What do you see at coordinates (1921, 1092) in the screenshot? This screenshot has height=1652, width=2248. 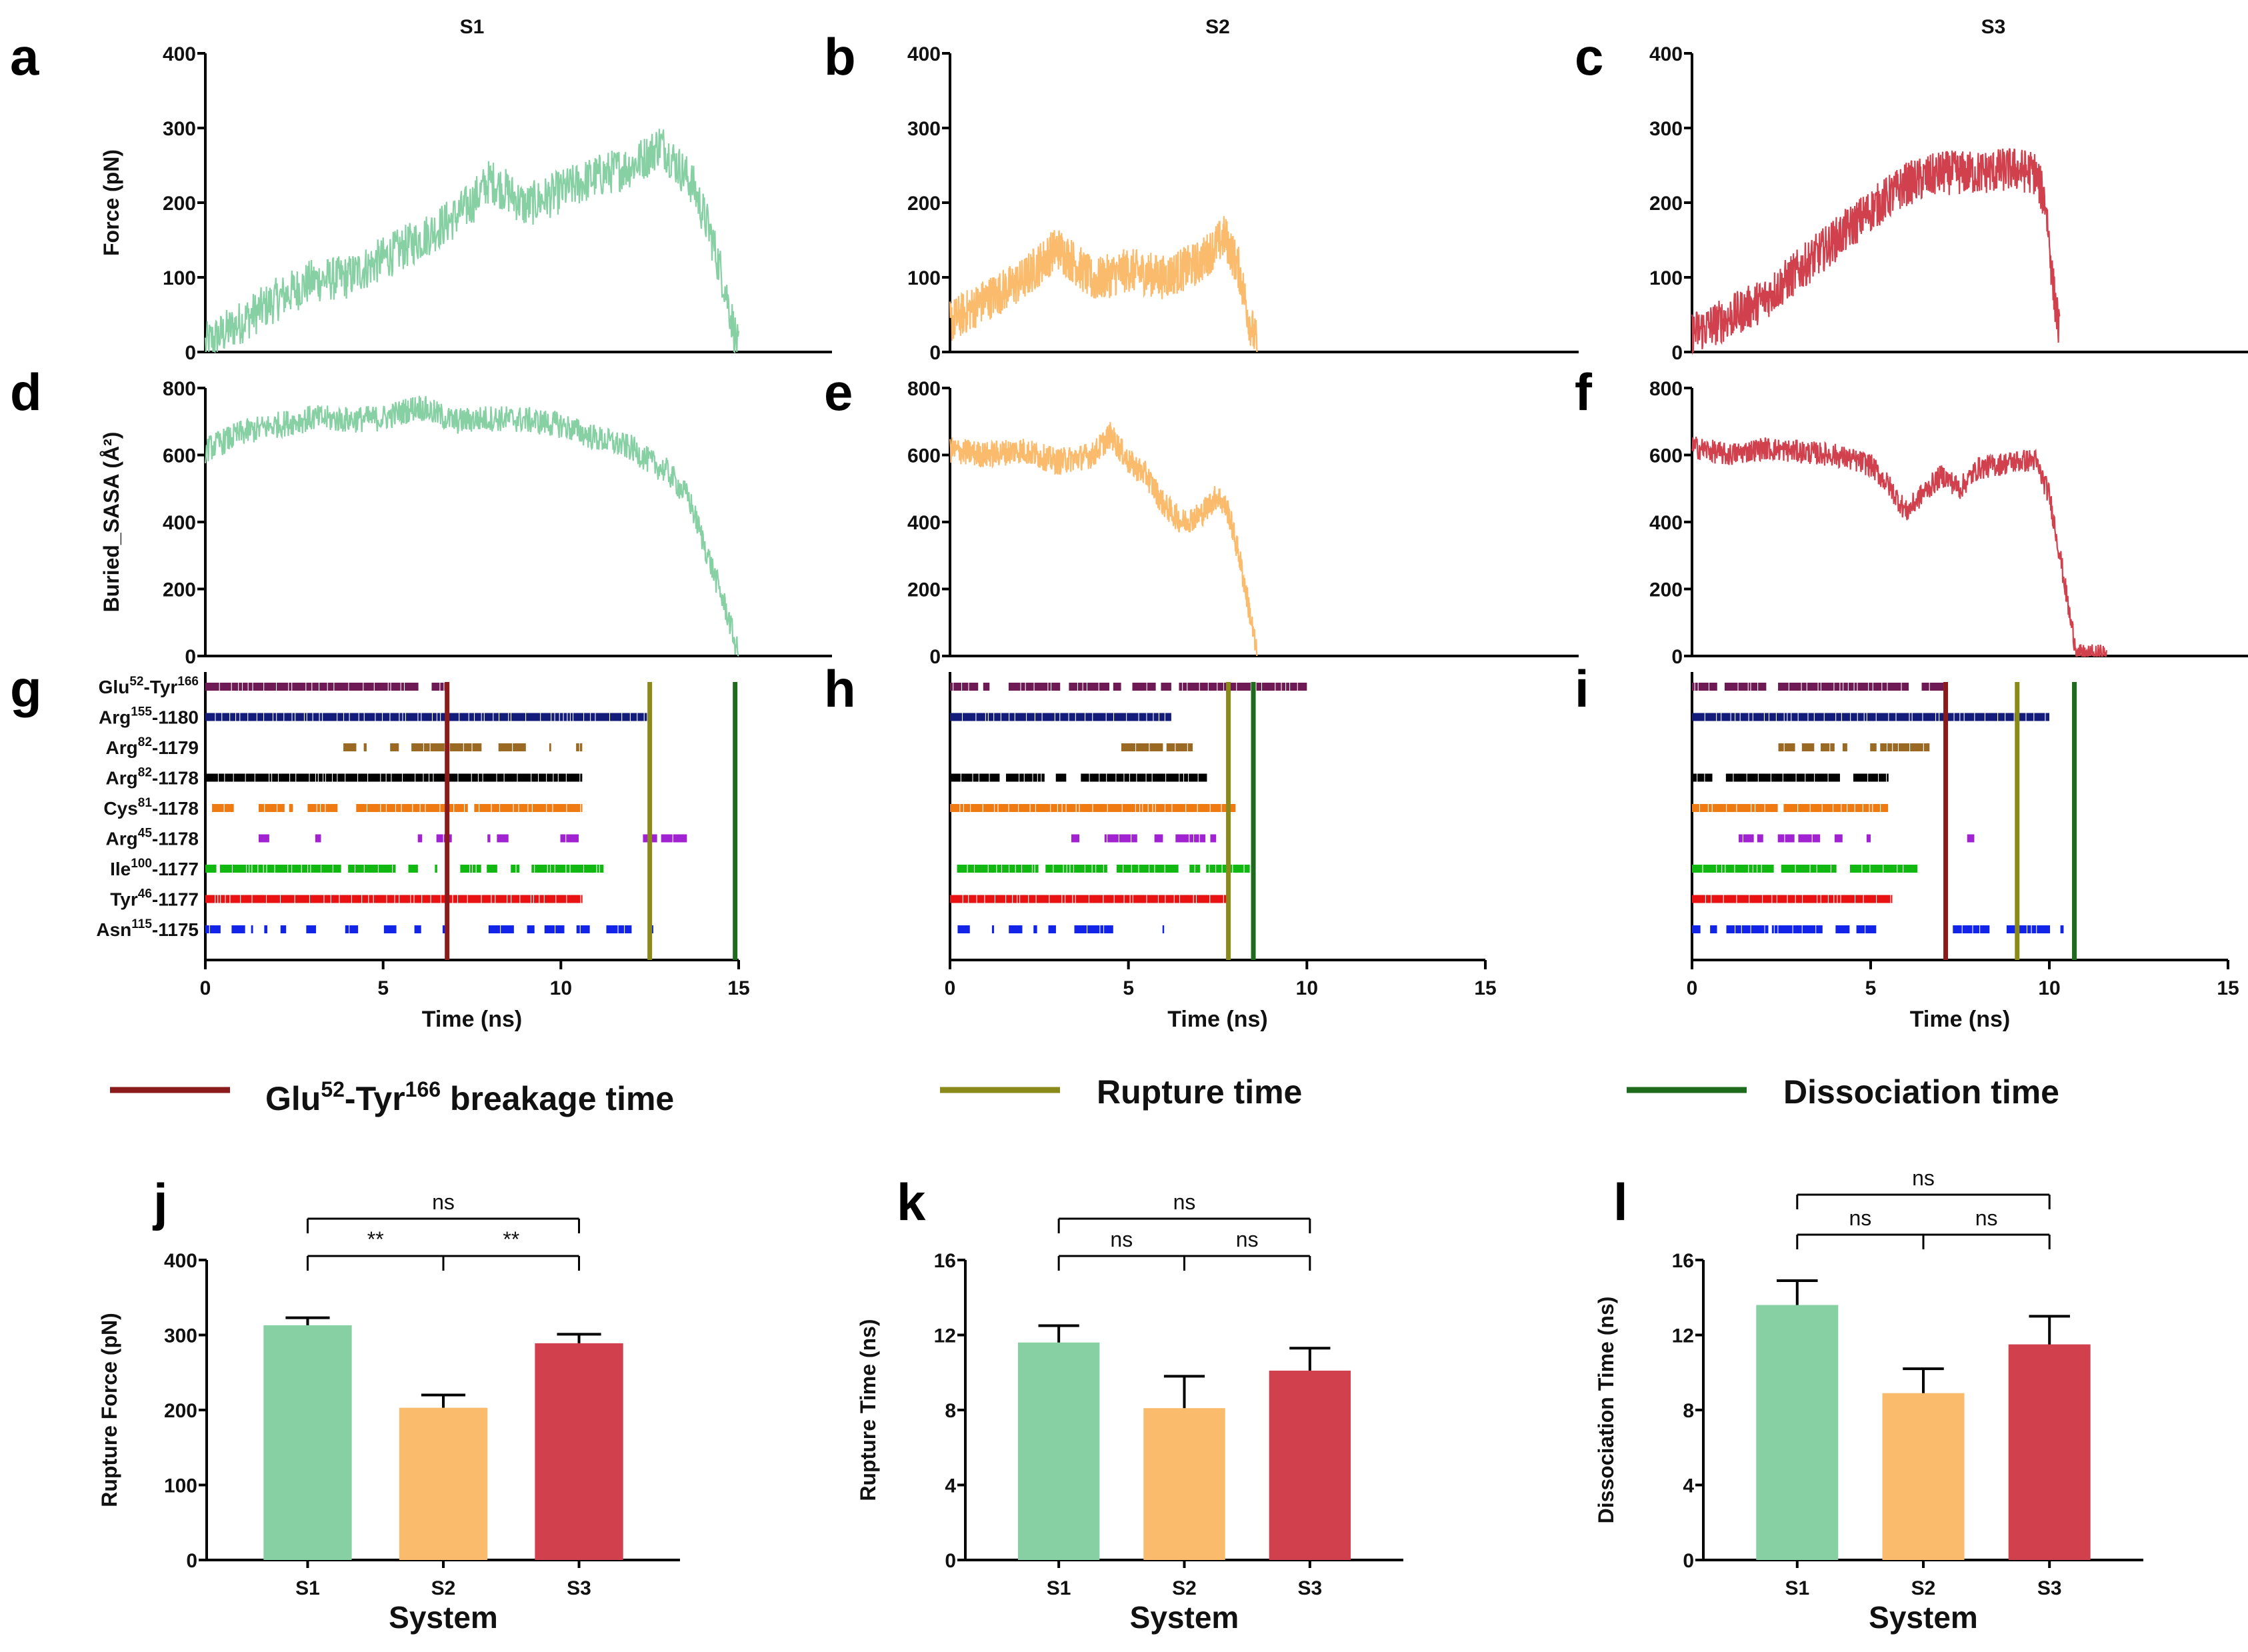 I see `legend-label-2: Dissociation time` at bounding box center [1921, 1092].